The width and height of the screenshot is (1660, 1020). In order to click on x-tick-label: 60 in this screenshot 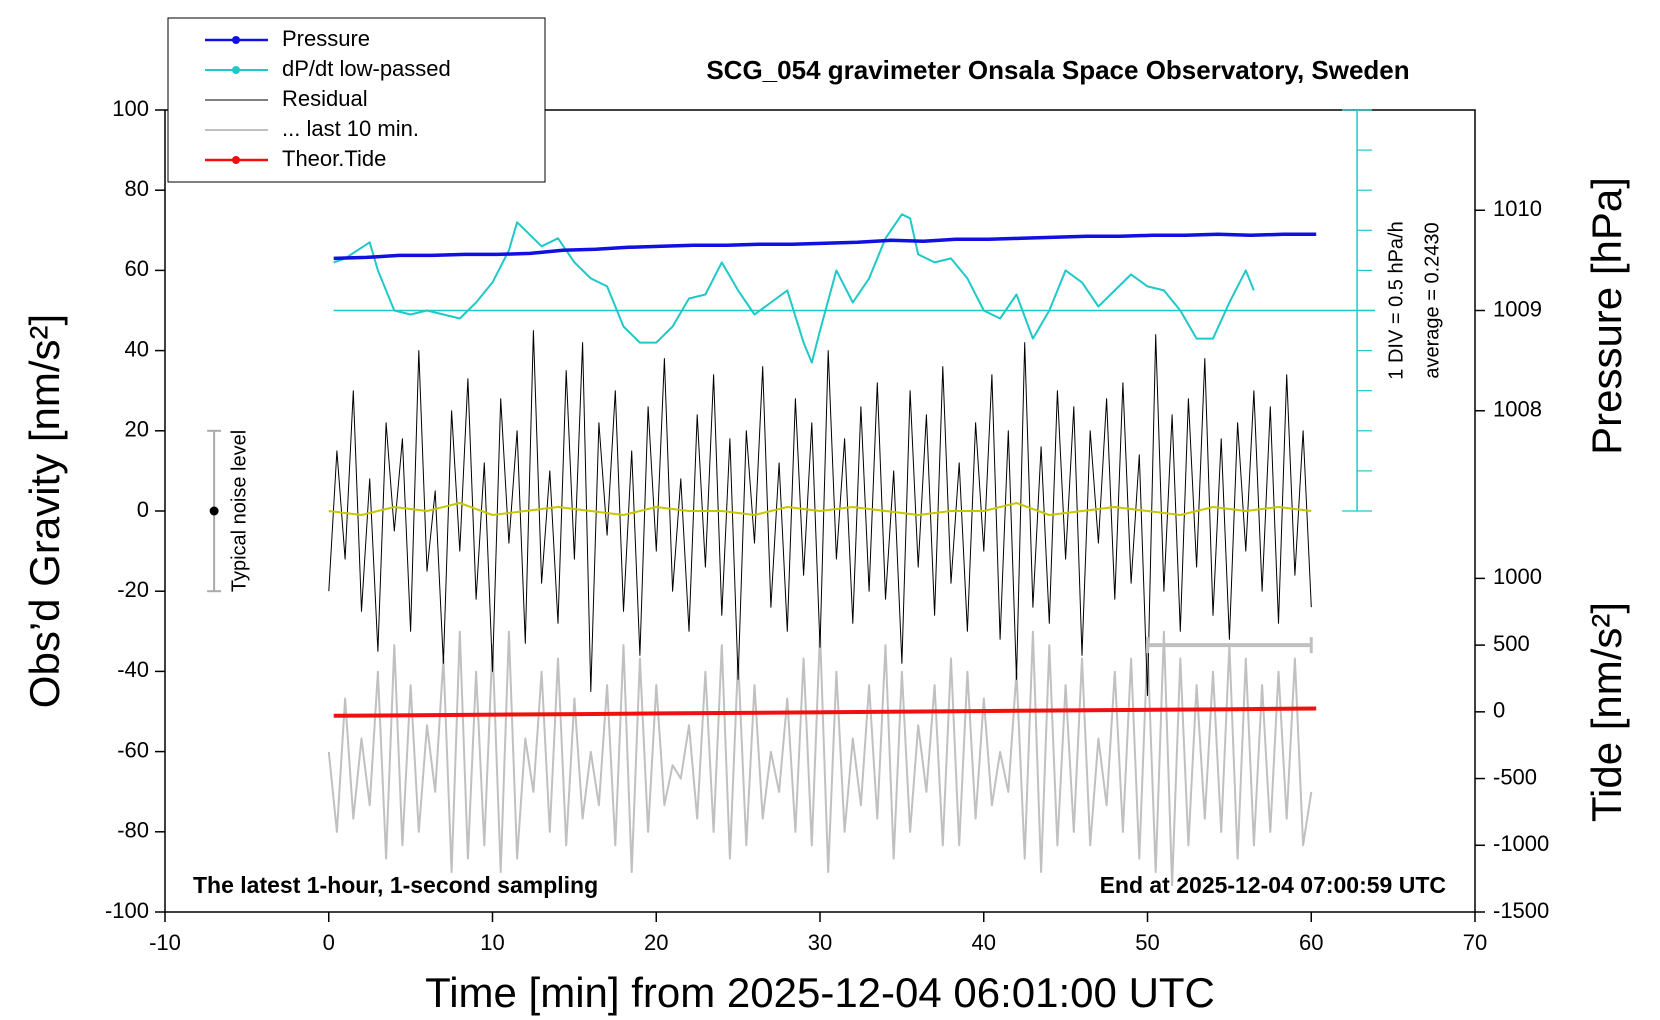, I will do `click(1311, 942)`.